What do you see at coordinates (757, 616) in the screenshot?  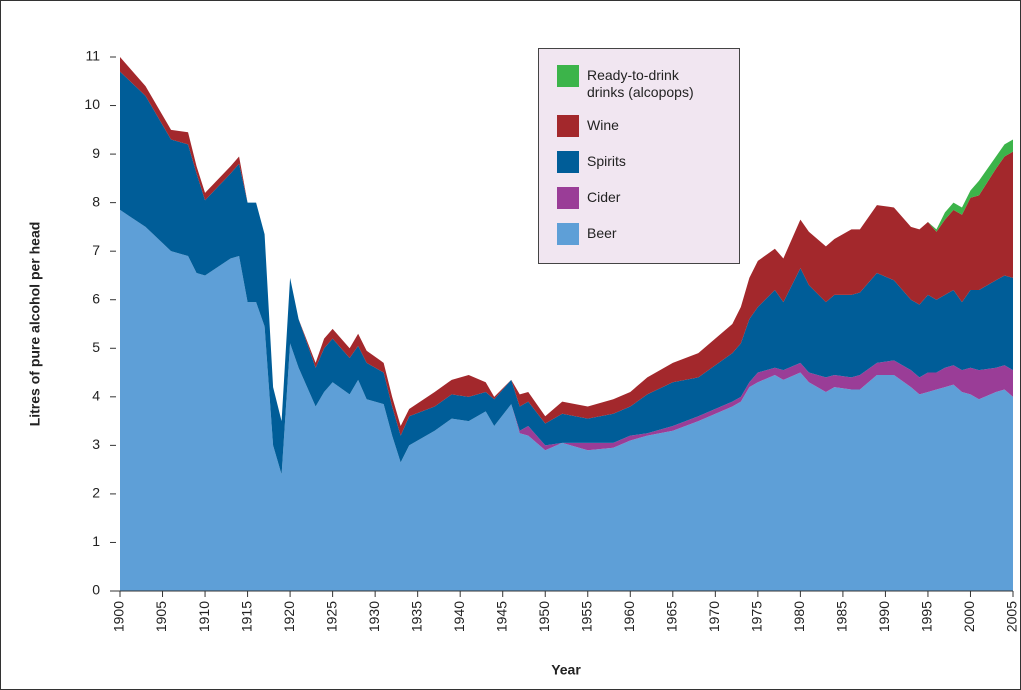 I see `x-tick-label: 1975` at bounding box center [757, 616].